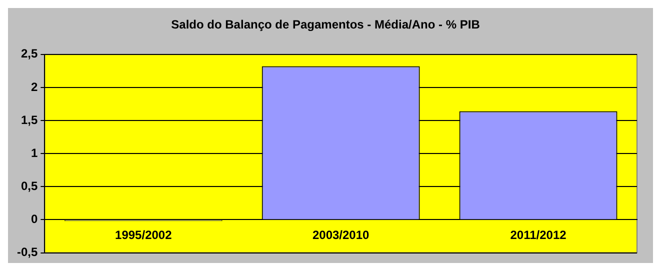  I want to click on y-tick-label: 0,5, so click(29, 185).